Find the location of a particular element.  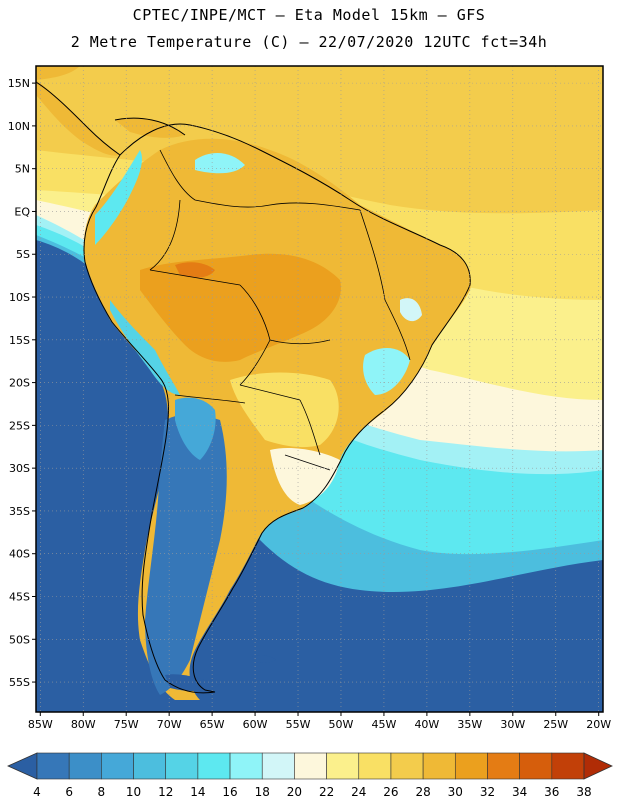

lat-tick-label: 50S is located at coordinates (19, 639).